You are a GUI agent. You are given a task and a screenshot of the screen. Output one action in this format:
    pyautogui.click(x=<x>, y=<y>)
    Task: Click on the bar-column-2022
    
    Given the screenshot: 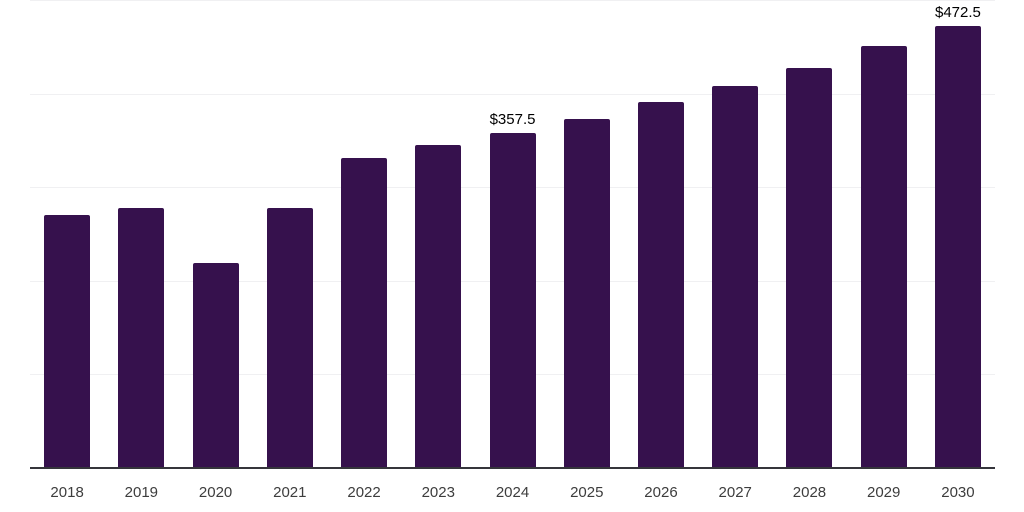 What is the action you would take?
    pyautogui.click(x=364, y=234)
    